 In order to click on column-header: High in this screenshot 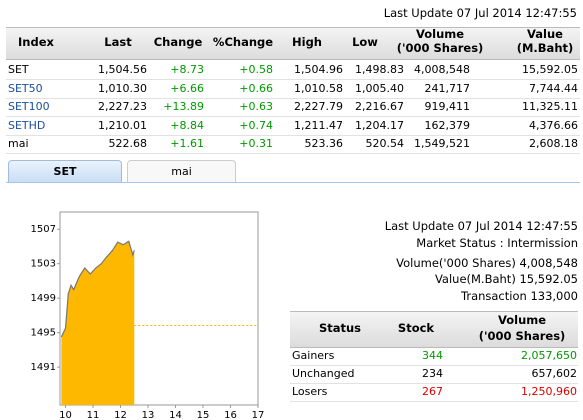, I will do `click(307, 42)`.